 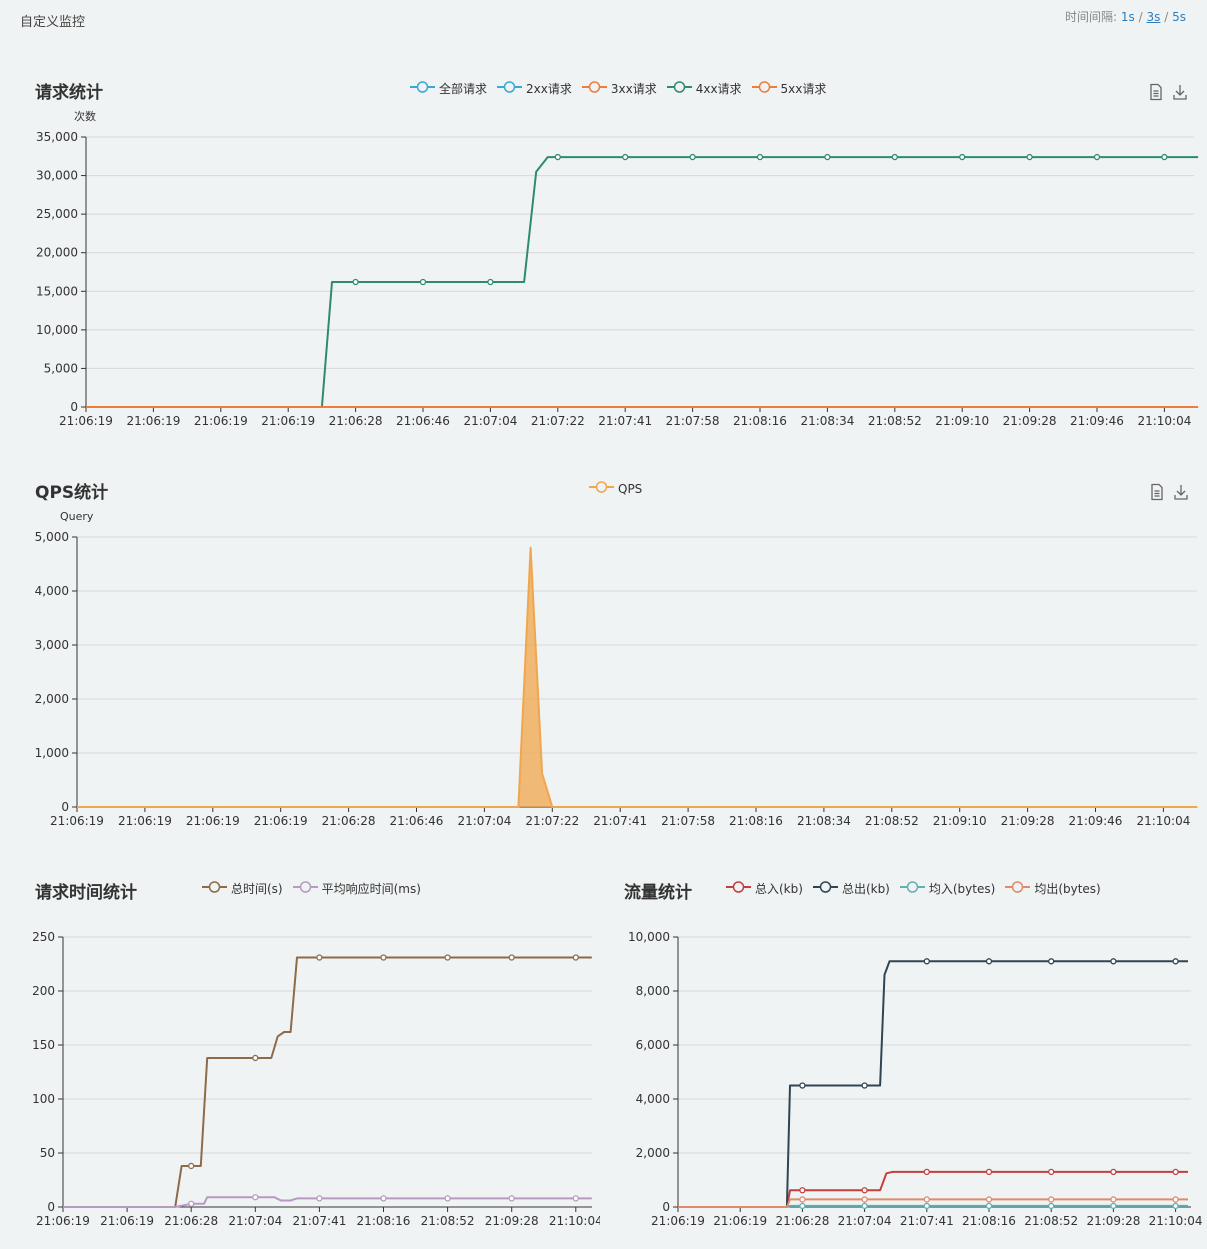 What do you see at coordinates (52, 753) in the screenshot?
I see `y-tick-label: 1,000` at bounding box center [52, 753].